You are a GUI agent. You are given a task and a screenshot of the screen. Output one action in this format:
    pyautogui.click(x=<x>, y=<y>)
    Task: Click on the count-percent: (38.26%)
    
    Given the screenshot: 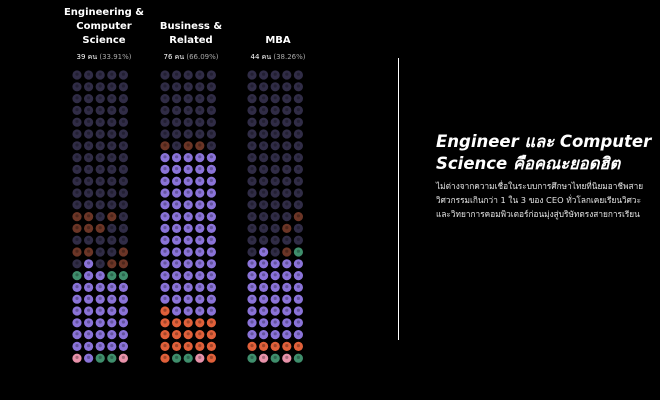 What is the action you would take?
    pyautogui.click(x=289, y=57)
    